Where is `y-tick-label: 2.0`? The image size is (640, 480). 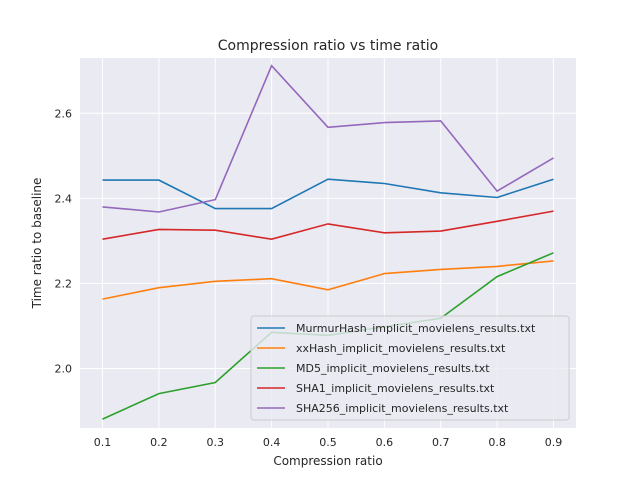 y-tick-label: 2.0 is located at coordinates (64, 368).